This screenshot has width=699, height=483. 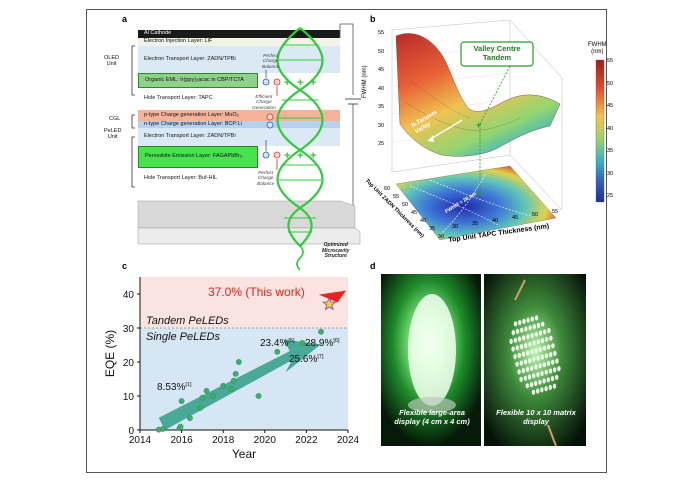 I want to click on x-tick-label: 2014, so click(x=140, y=440).